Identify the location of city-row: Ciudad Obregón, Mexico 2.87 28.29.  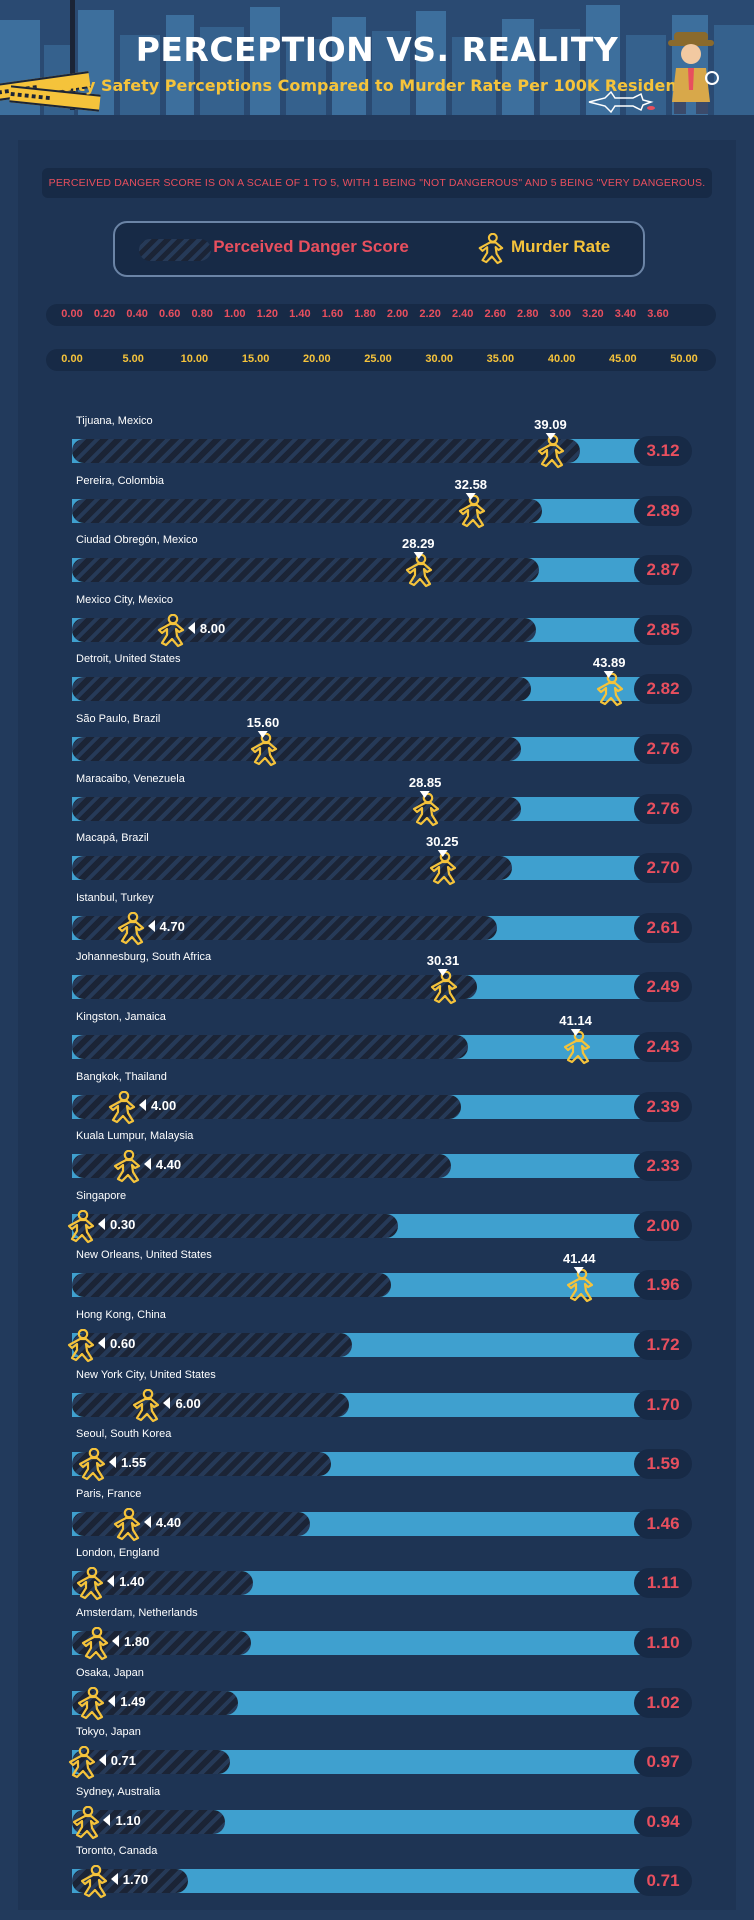
(377, 564).